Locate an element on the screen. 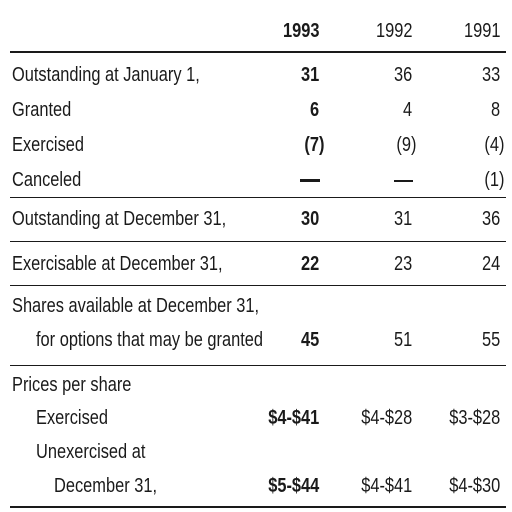 Image resolution: width=512 pixels, height=512 pixels. row-label-shares-available-line1: Shares available at December 31, is located at coordinates (136, 306).